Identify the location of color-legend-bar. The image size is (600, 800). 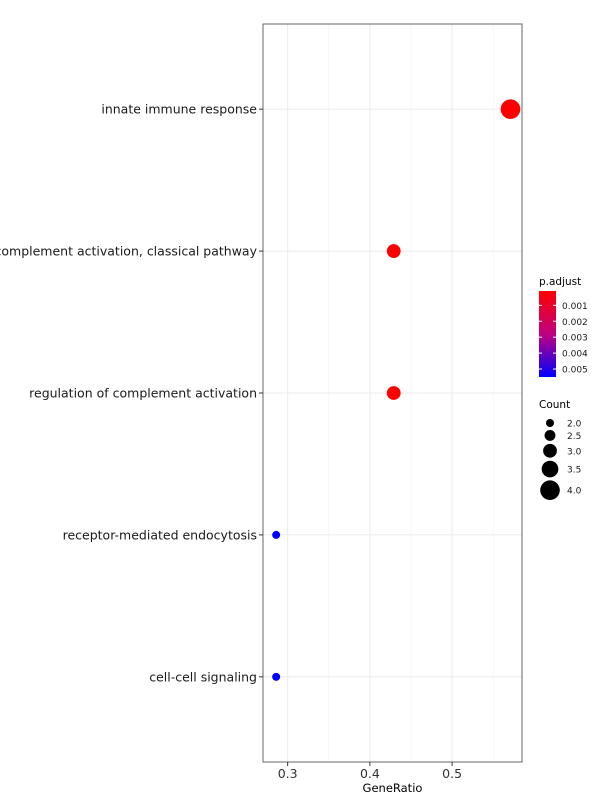
(547, 334).